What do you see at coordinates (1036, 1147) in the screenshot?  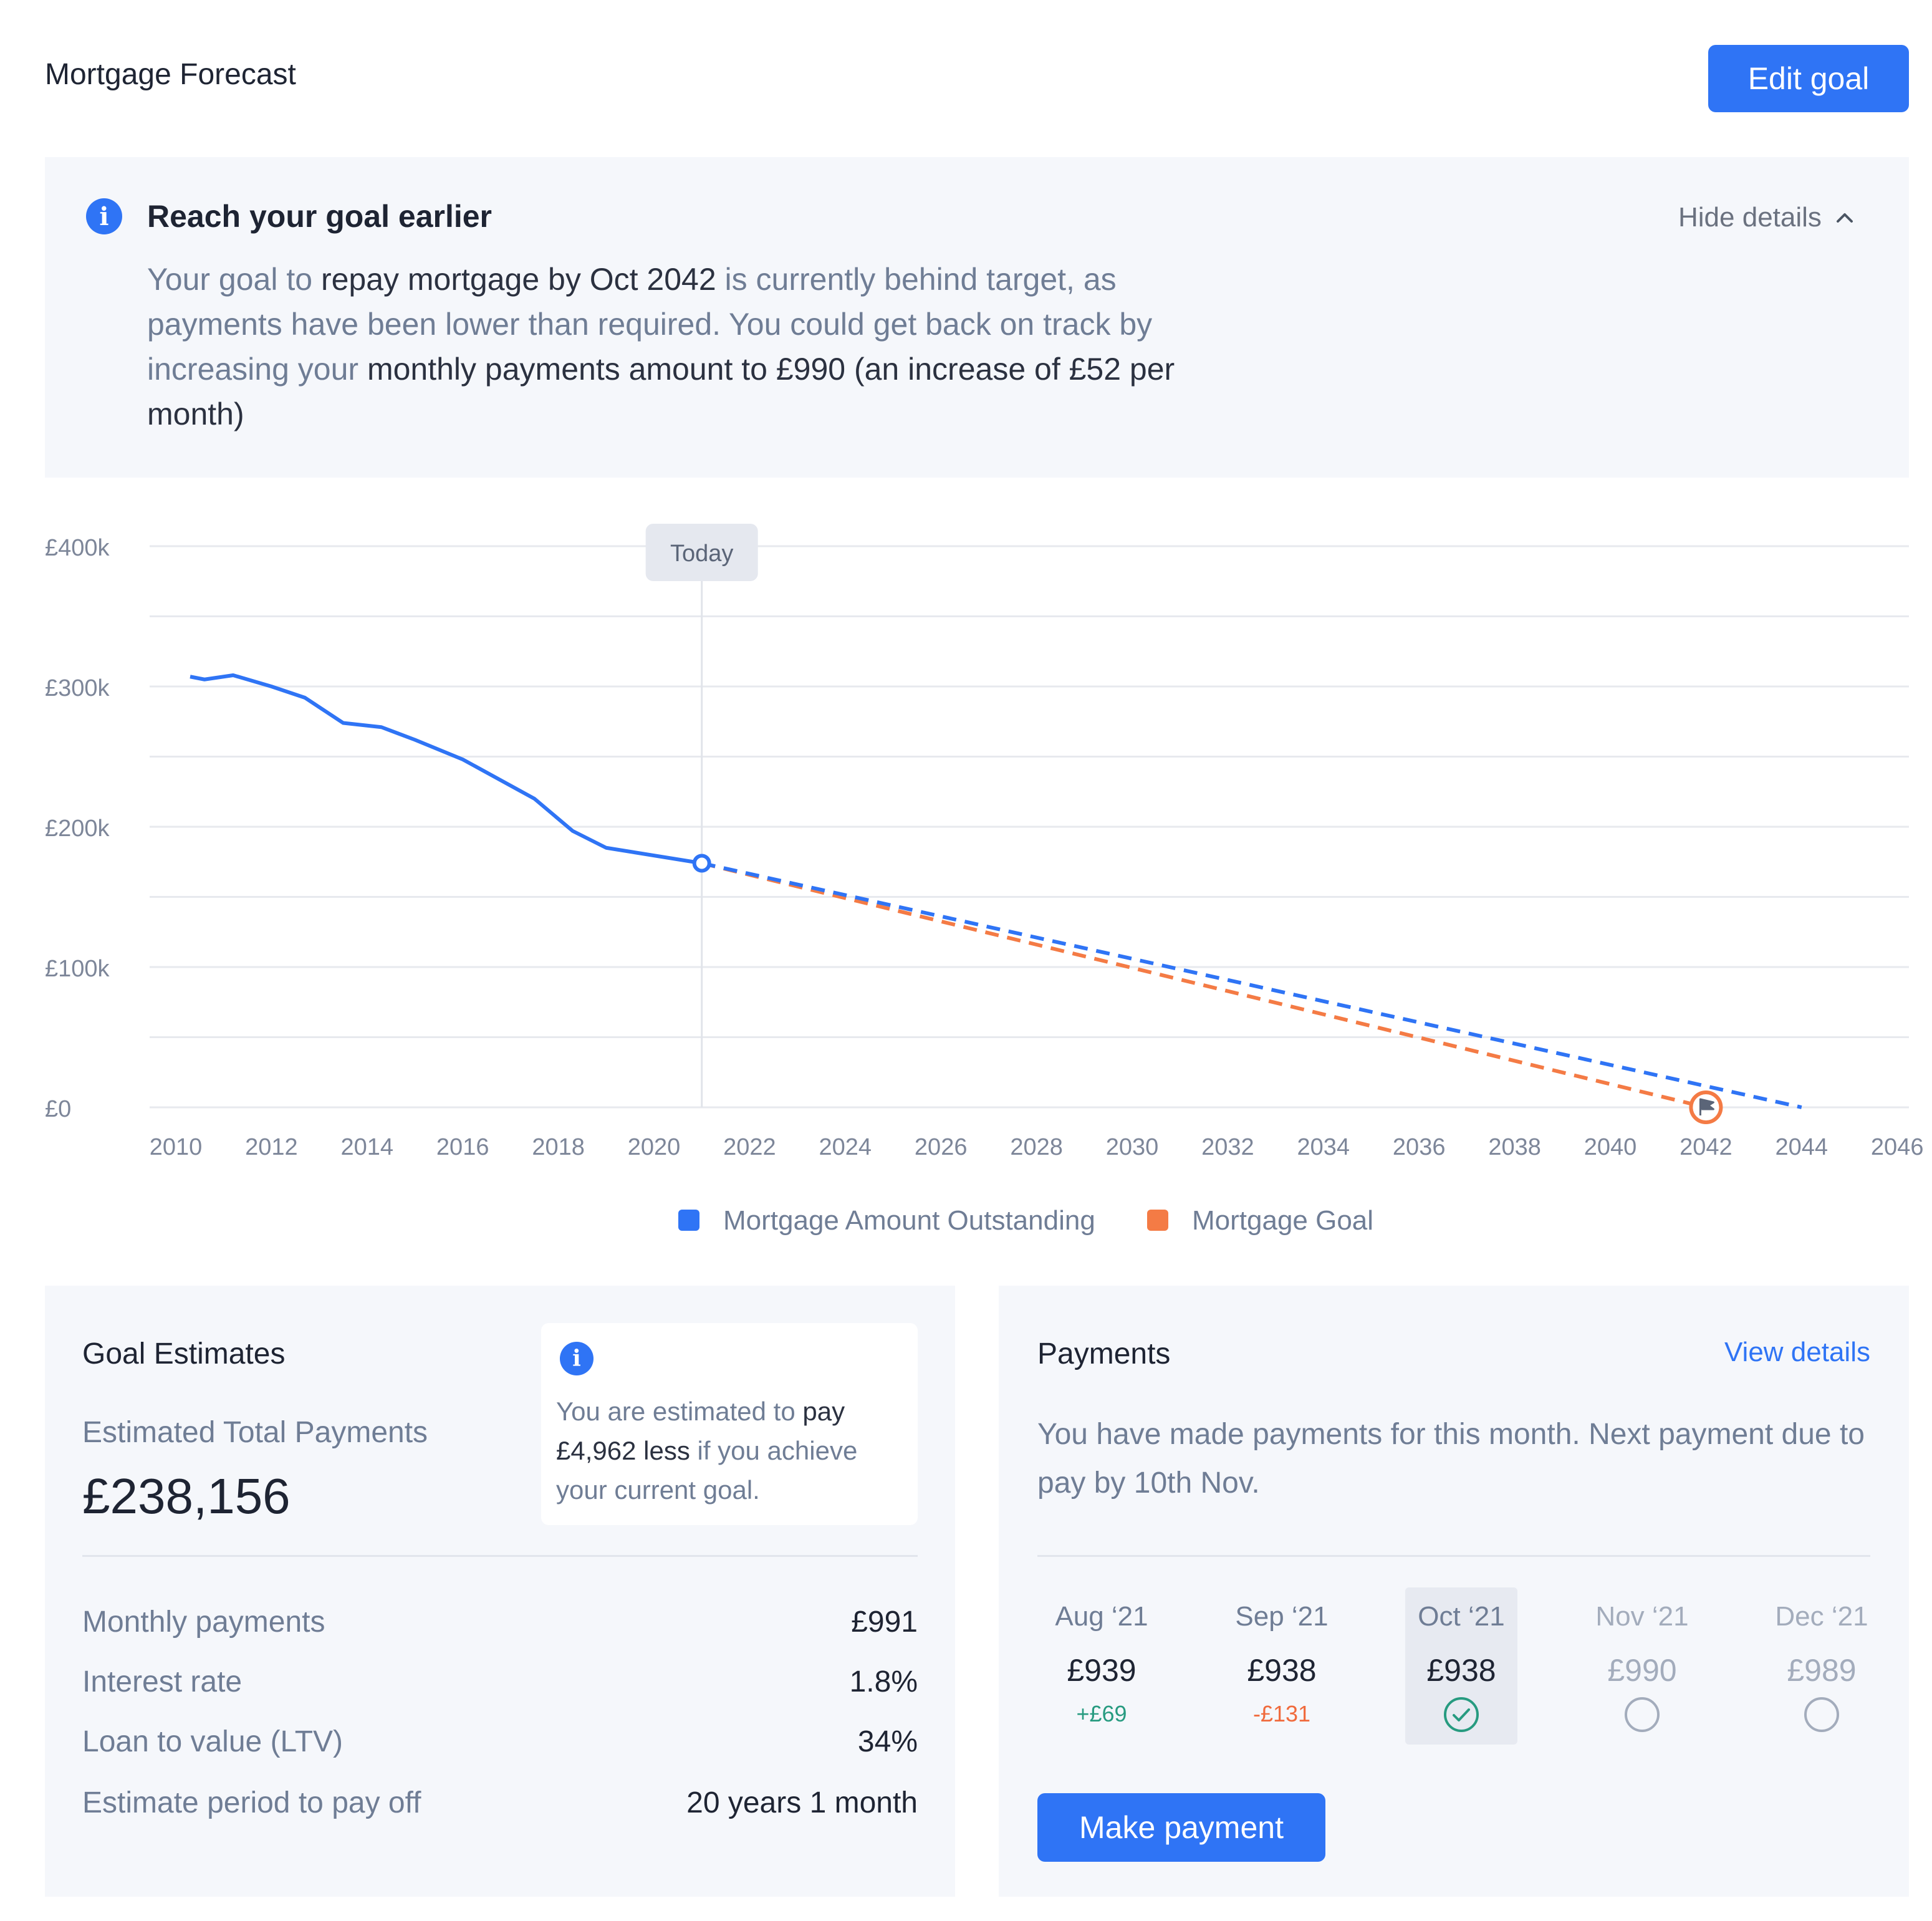 I see `x-tick-label: 2028` at bounding box center [1036, 1147].